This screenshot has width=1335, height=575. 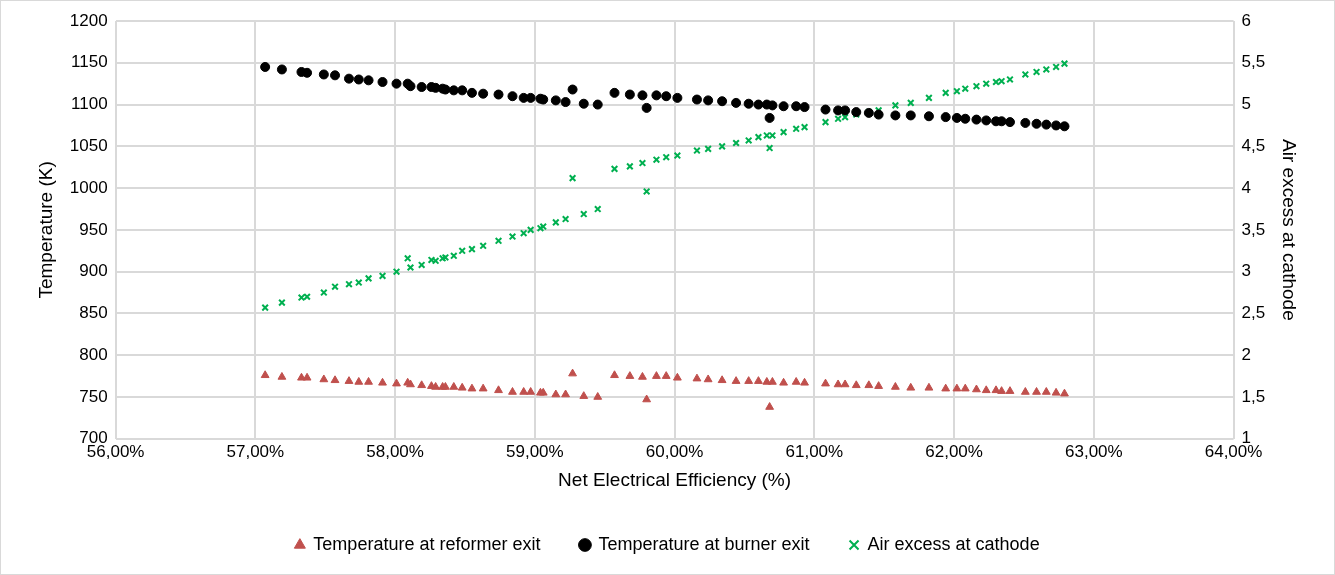 I want to click on legend-label: Temperature at reformer exit, so click(x=427, y=543).